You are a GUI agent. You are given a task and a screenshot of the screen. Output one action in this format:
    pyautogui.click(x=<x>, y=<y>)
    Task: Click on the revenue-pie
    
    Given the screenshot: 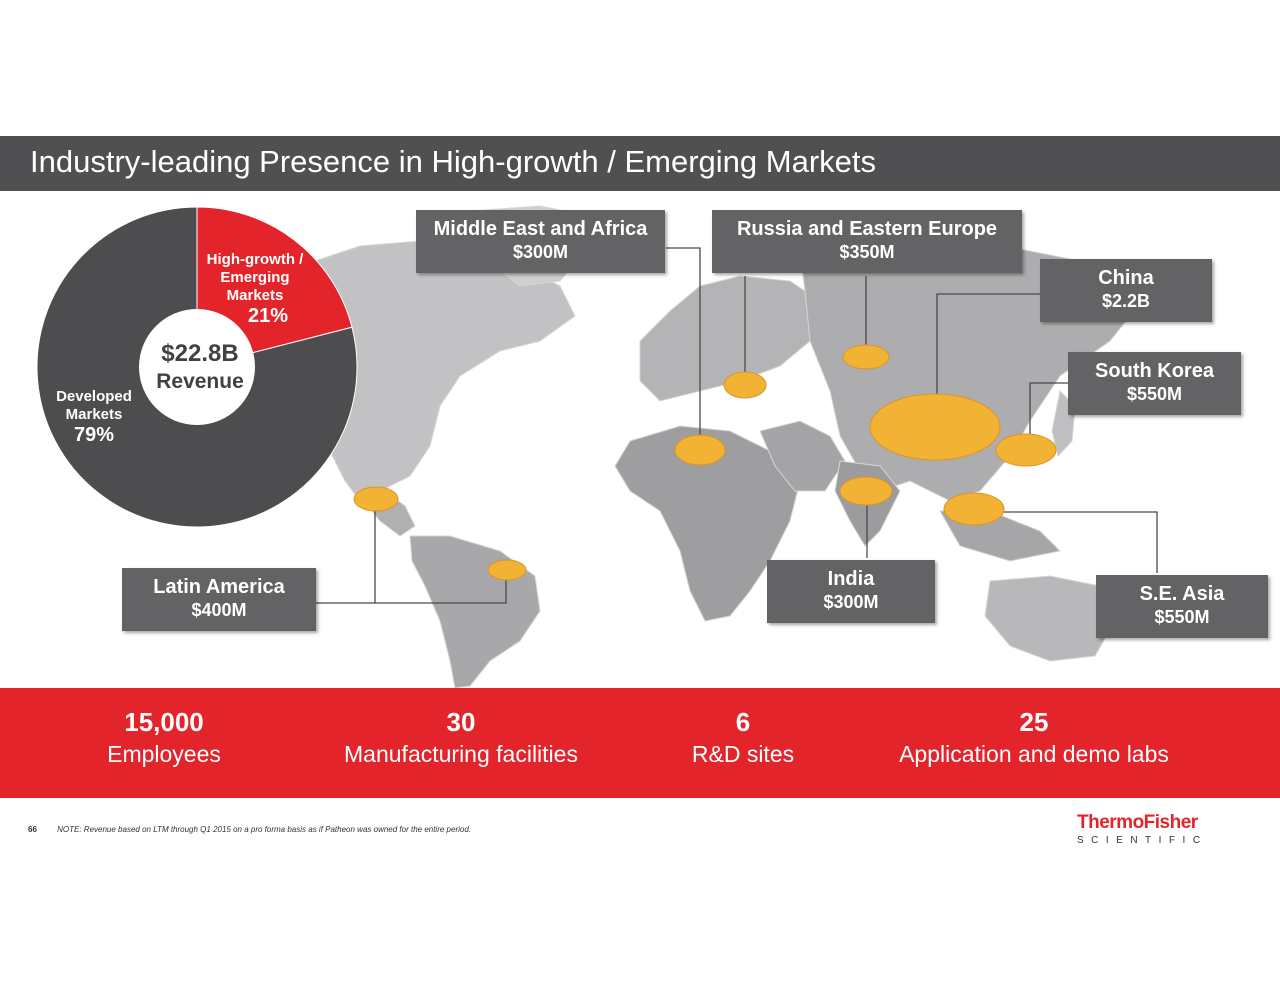 What is the action you would take?
    pyautogui.click(x=197, y=367)
    